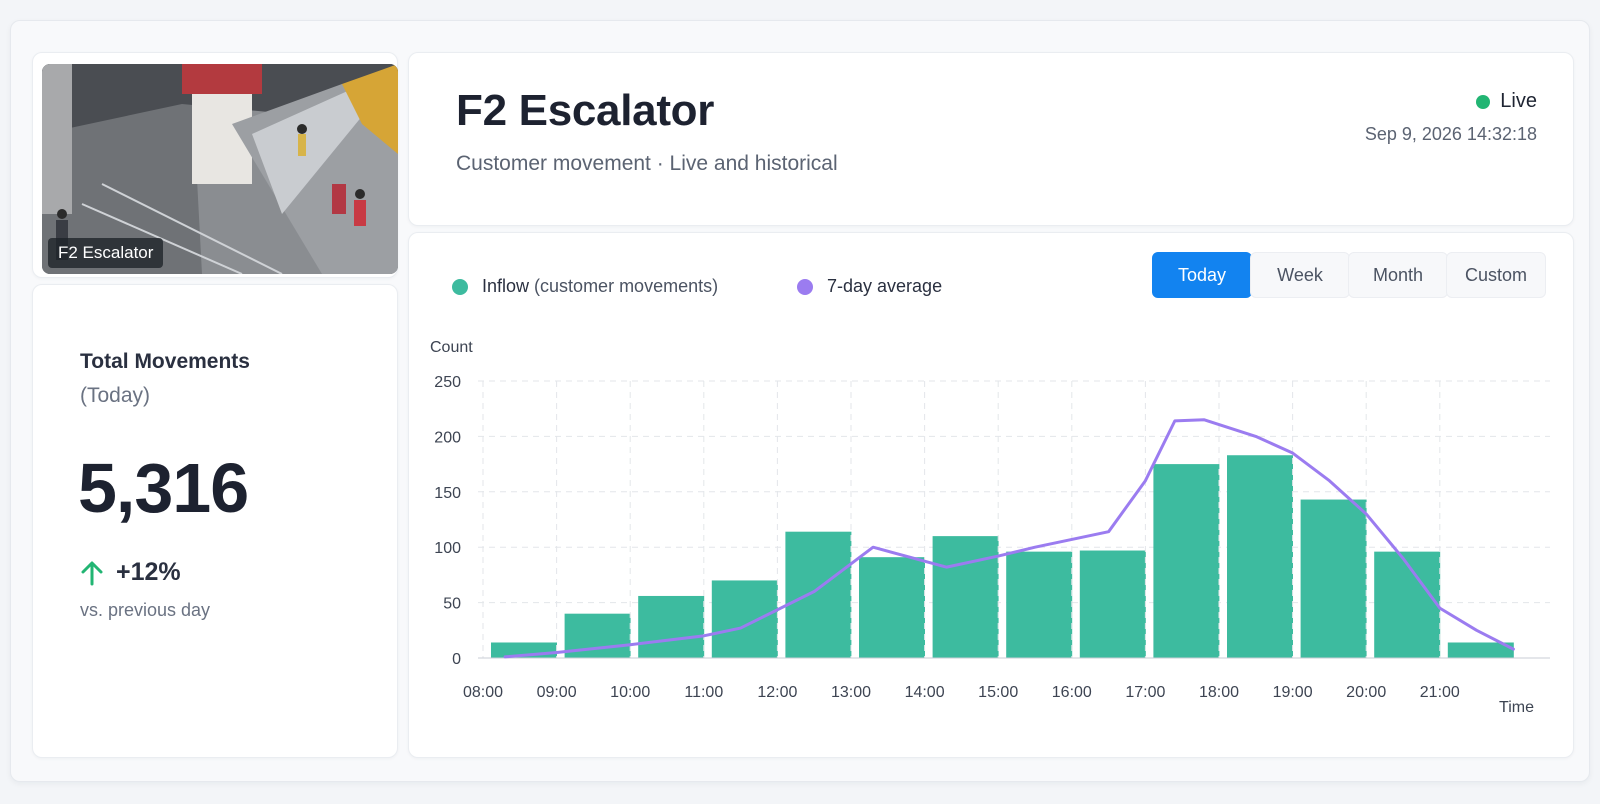  Describe the element at coordinates (1518, 101) in the screenshot. I see `live-label: Live` at that location.